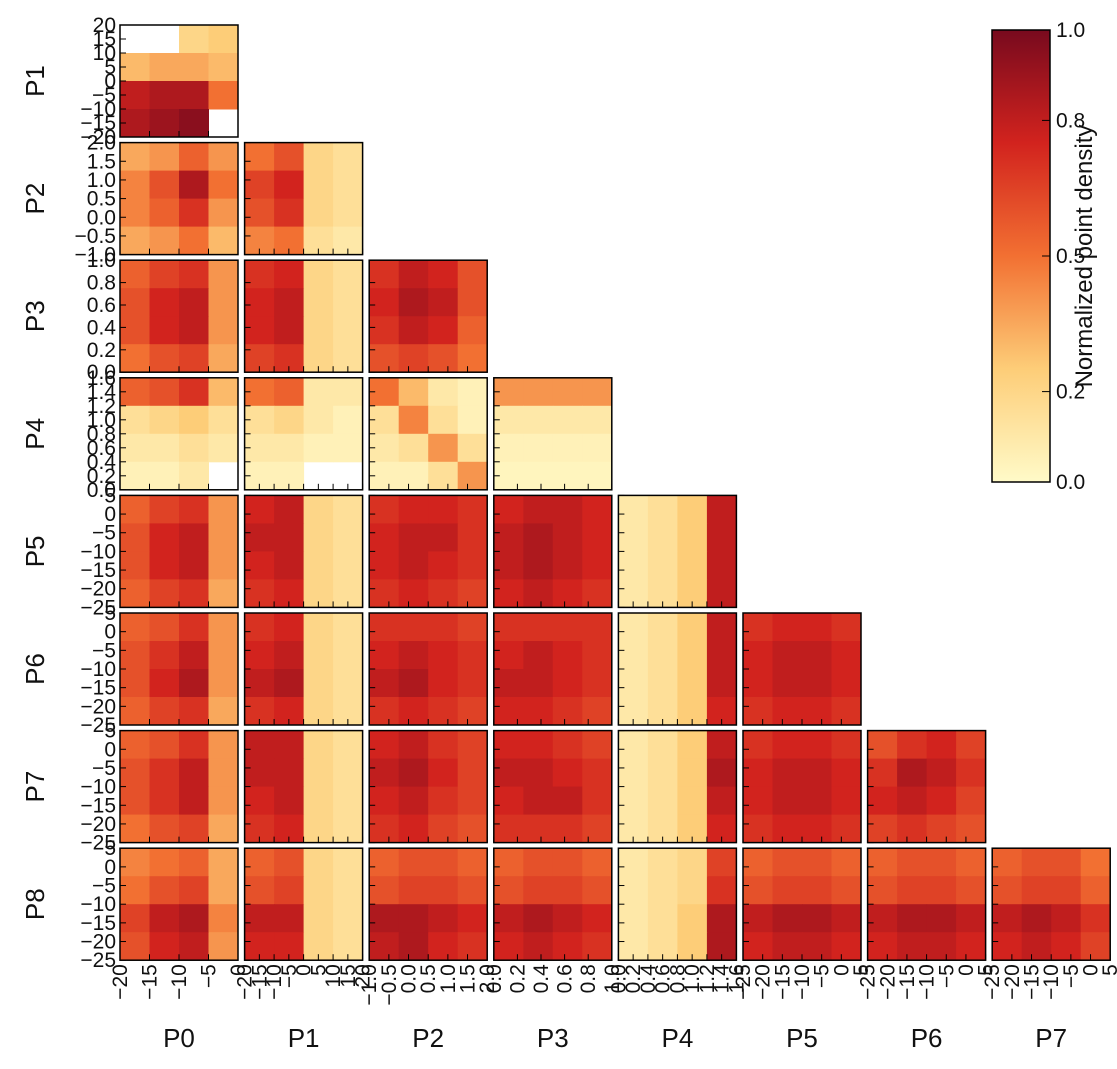 This screenshot has width=1117, height=1069. What do you see at coordinates (468, 978) in the screenshot?
I see `x-tick-label: 1.5` at bounding box center [468, 978].